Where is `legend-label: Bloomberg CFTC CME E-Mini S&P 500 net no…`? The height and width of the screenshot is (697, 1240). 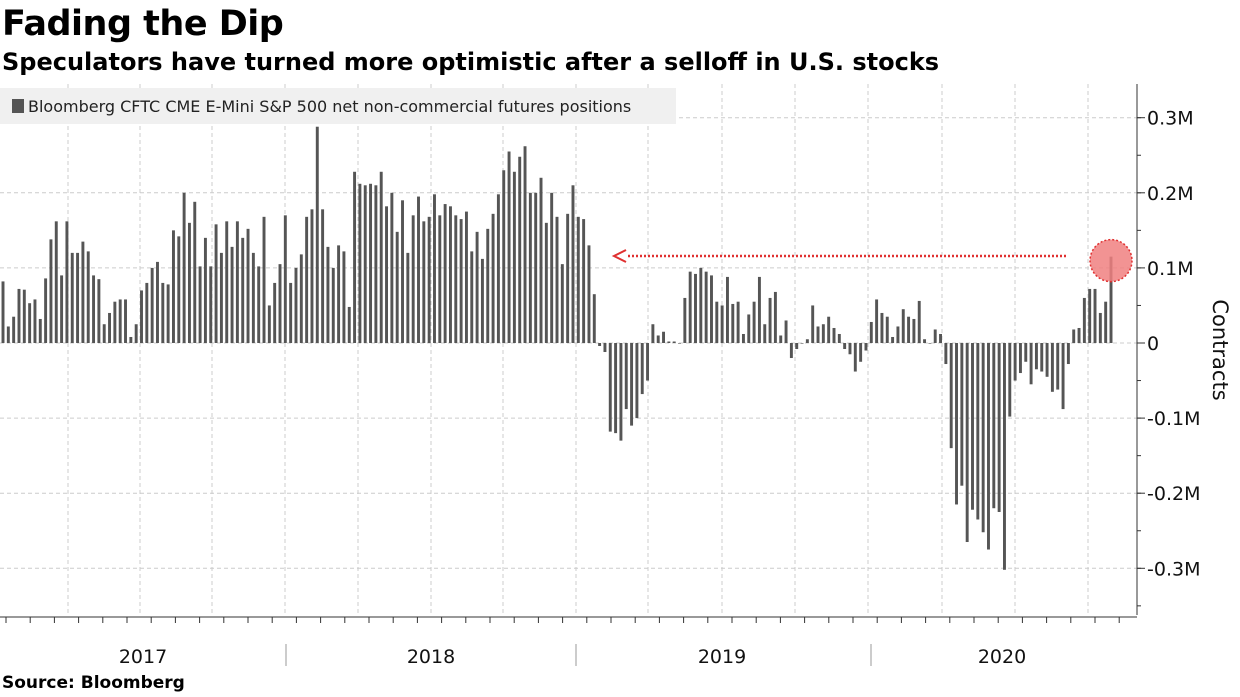
legend-label: Bloomberg CFTC CME E-Mini S&P 500 net no… is located at coordinates (329, 106).